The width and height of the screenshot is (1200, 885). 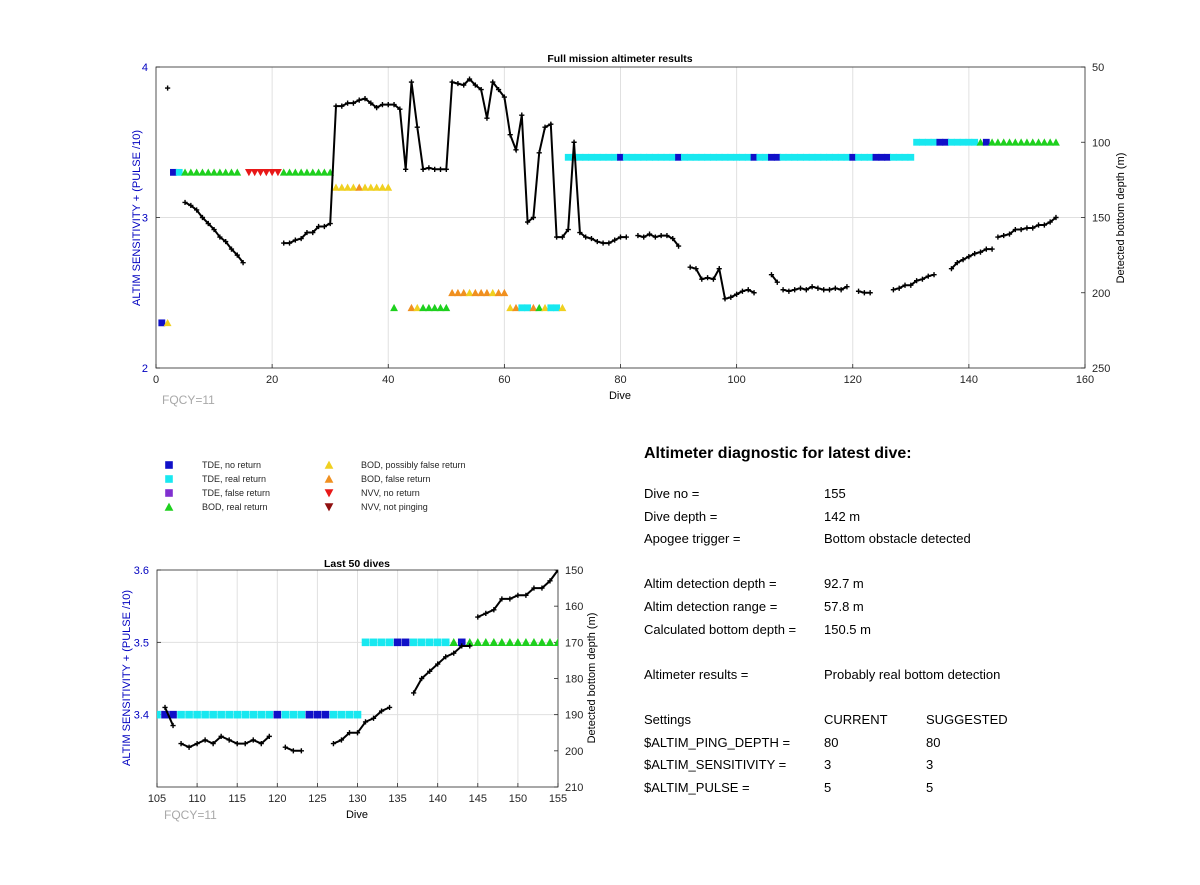 What do you see at coordinates (1101, 369) in the screenshot?
I see `y2-tick-label: 250` at bounding box center [1101, 369].